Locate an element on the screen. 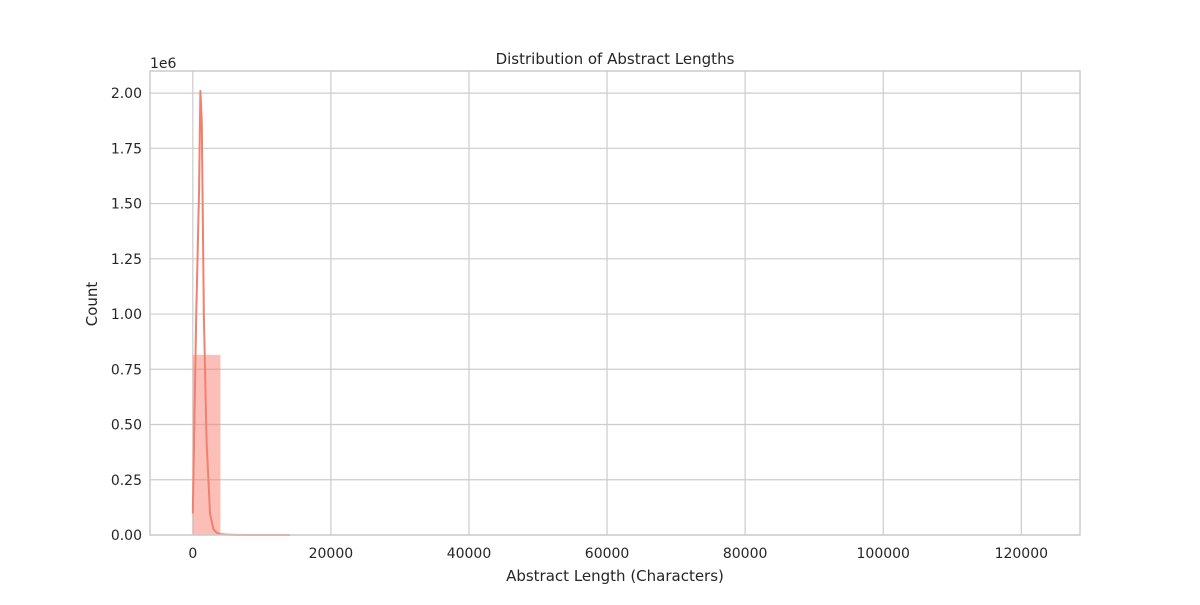  kde-curve-group is located at coordinates (241, 313).